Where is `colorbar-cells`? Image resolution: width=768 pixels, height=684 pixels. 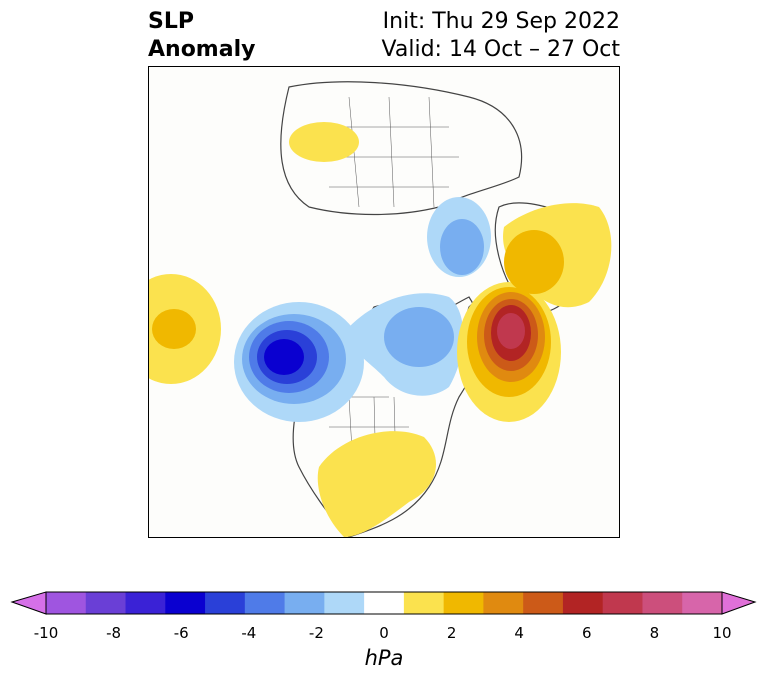
colorbar-cells is located at coordinates (383, 603).